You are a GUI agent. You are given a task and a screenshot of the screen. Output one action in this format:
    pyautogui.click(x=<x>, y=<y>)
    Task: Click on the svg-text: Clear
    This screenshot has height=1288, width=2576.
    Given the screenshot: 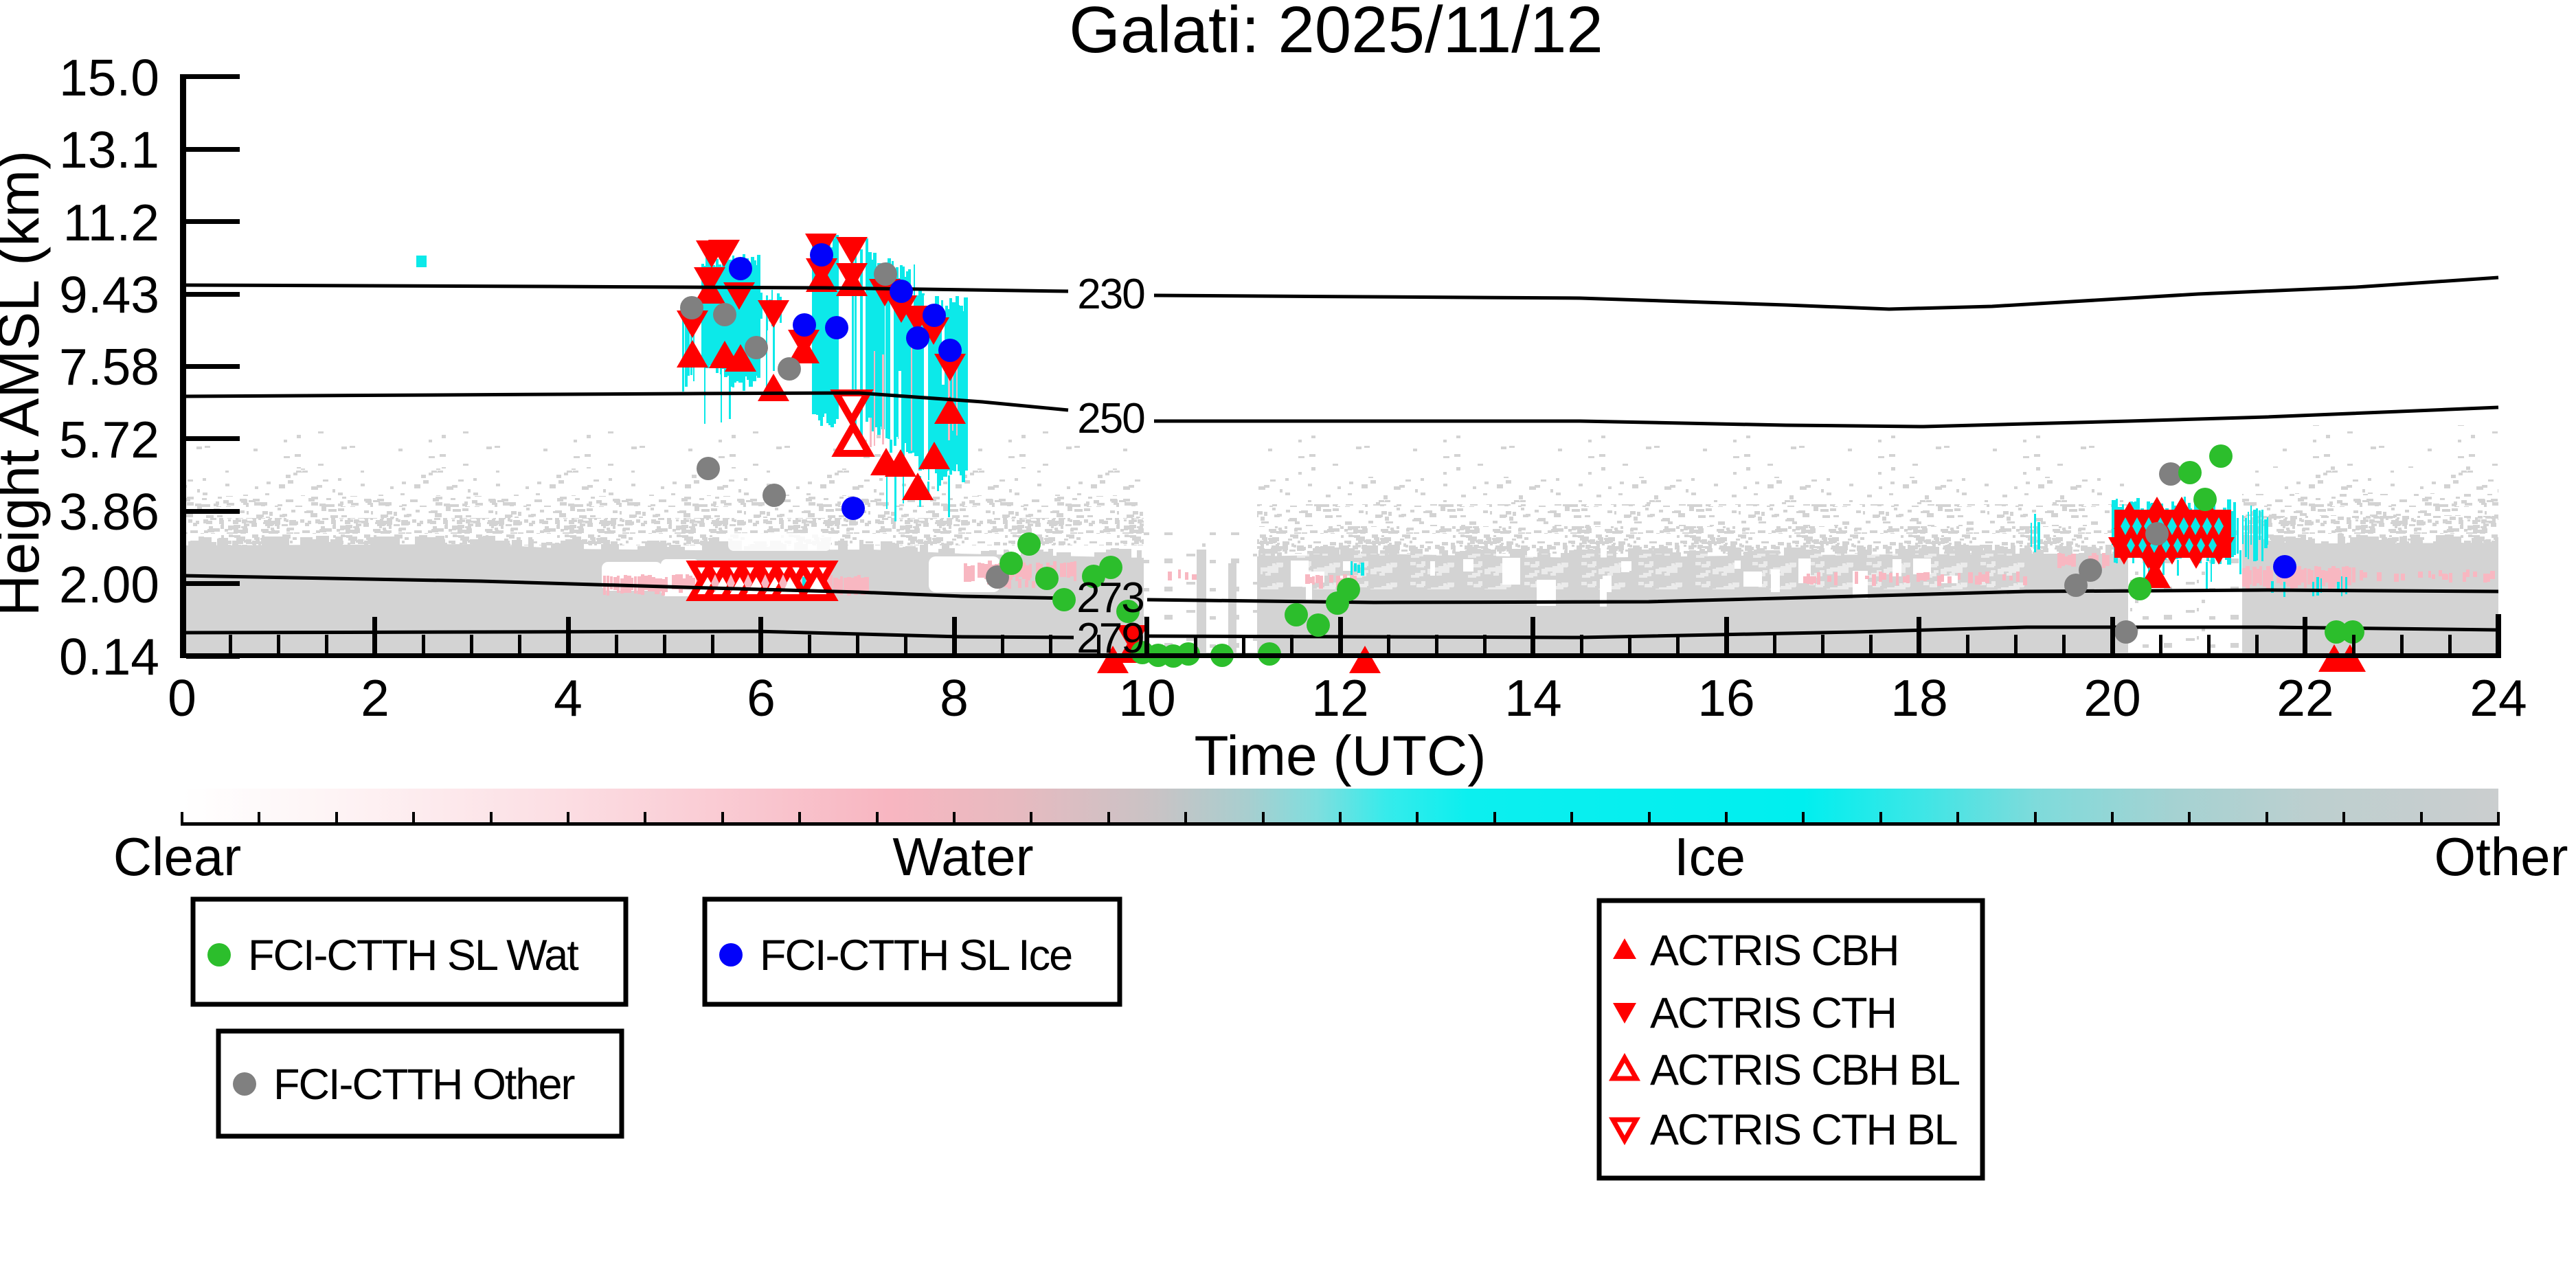 What is the action you would take?
    pyautogui.click(x=177, y=856)
    